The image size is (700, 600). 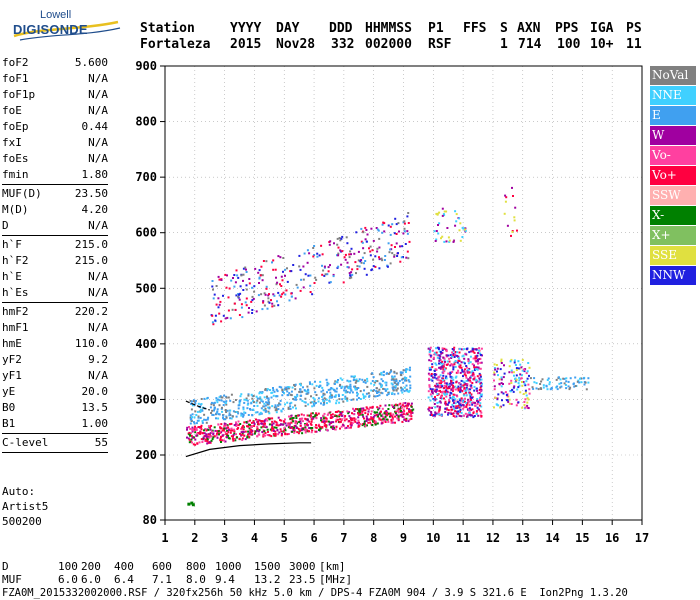 I want to click on x-tick-label: 9, so click(x=403, y=538).